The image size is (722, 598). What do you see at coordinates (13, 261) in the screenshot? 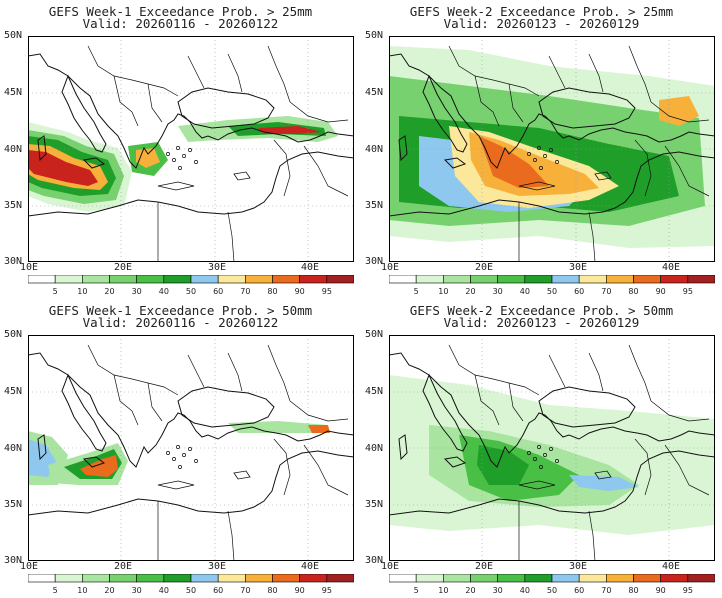
I see `lat-label-30n: 30N` at bounding box center [13, 261].